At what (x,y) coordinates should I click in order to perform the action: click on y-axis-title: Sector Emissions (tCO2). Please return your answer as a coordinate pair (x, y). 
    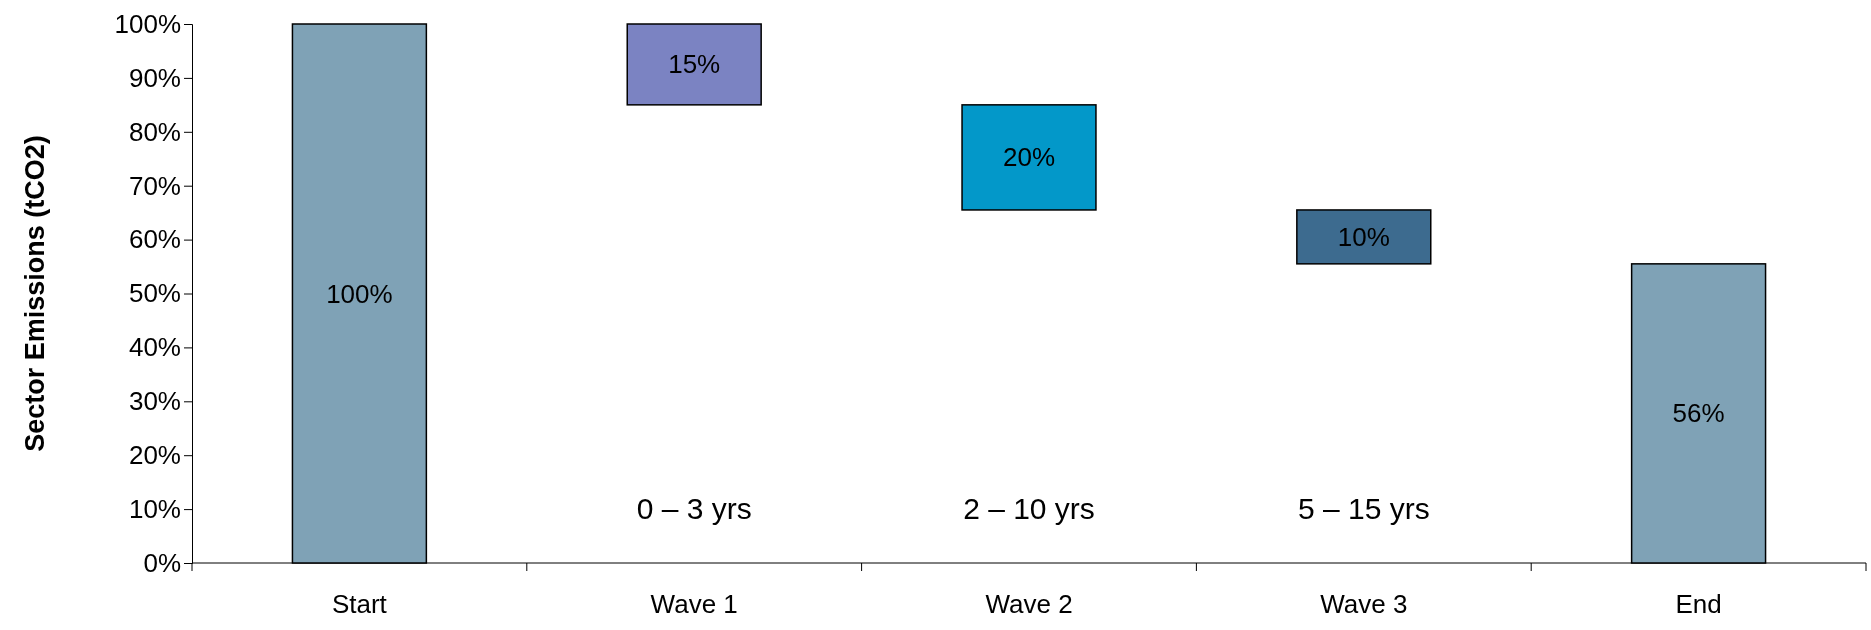
    Looking at the image, I should click on (35, 293).